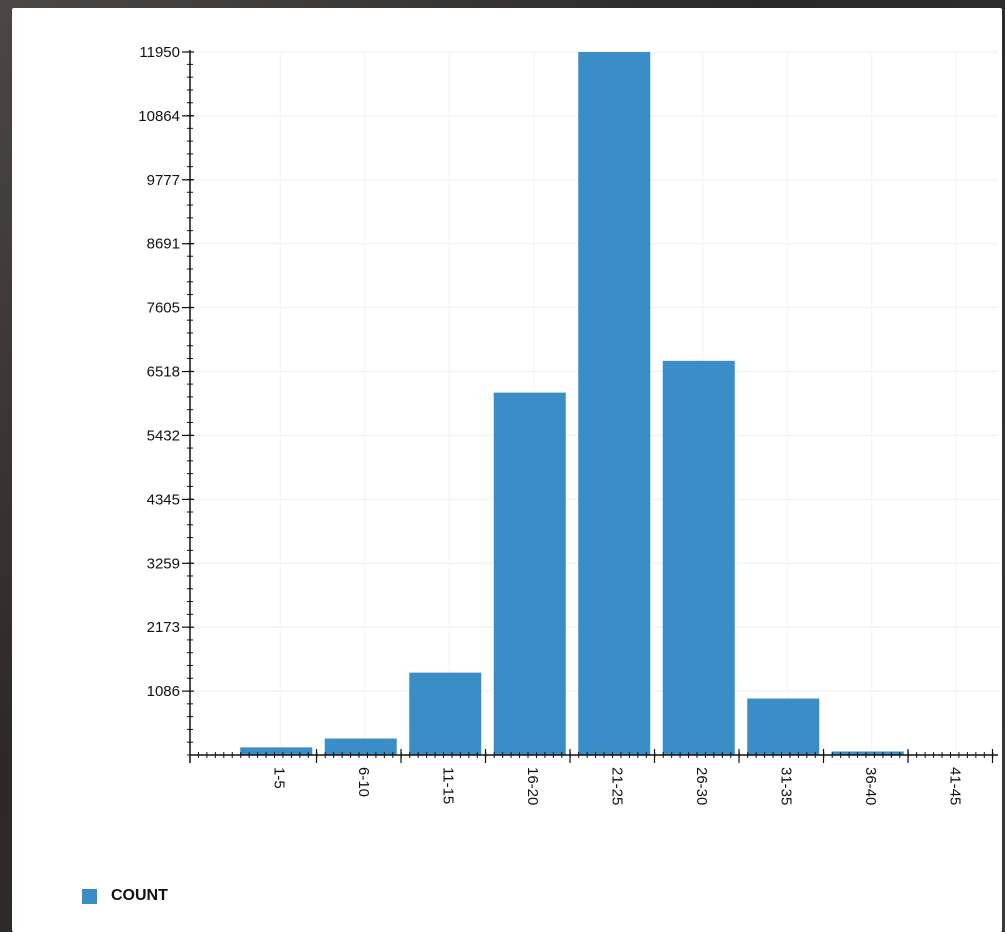 The image size is (1005, 932). I want to click on x-tick-label: 1-5, so click(278, 778).